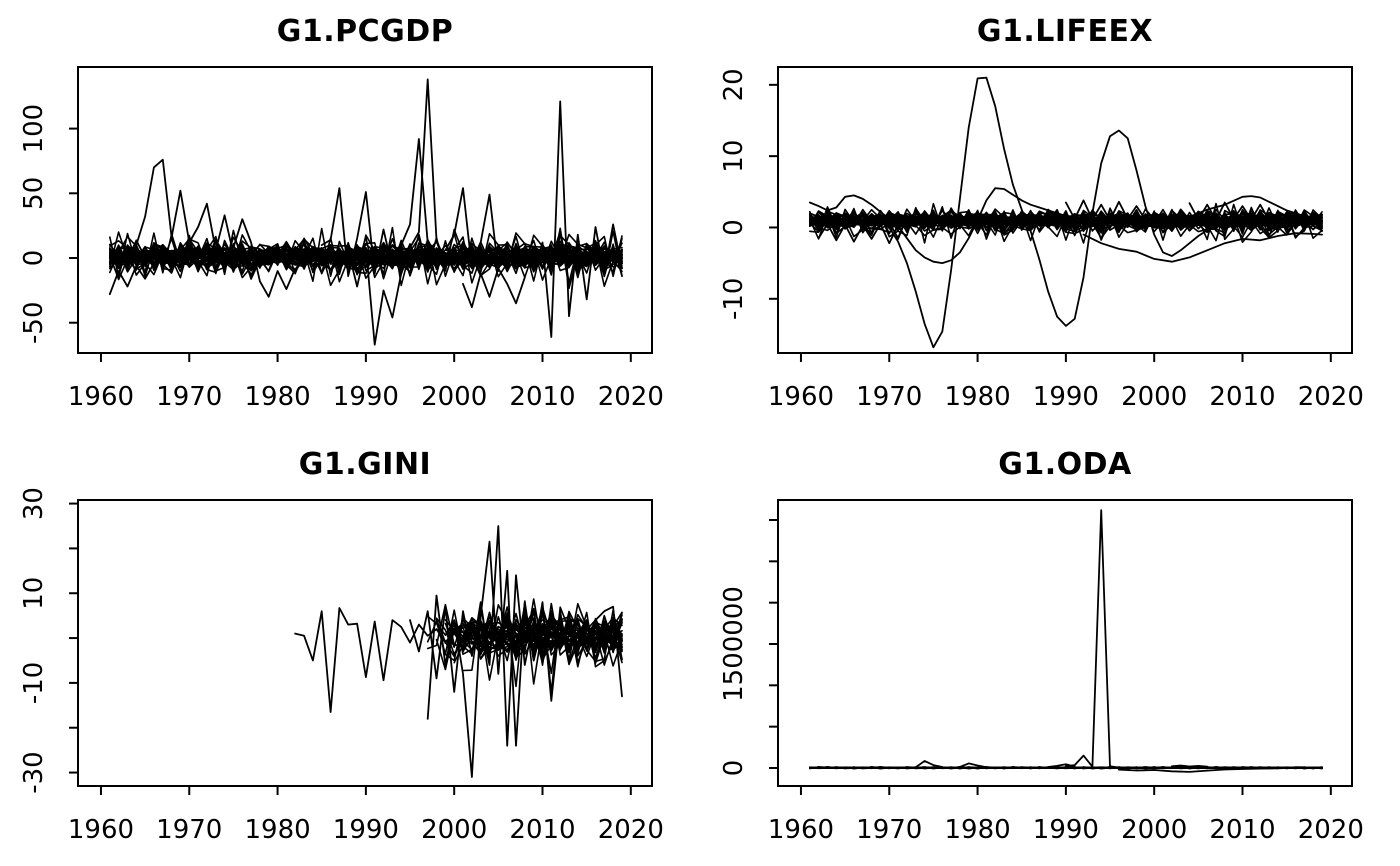 Image resolution: width=1400 pixels, height=866 pixels. I want to click on y-tick-label: 100, so click(34, 129).